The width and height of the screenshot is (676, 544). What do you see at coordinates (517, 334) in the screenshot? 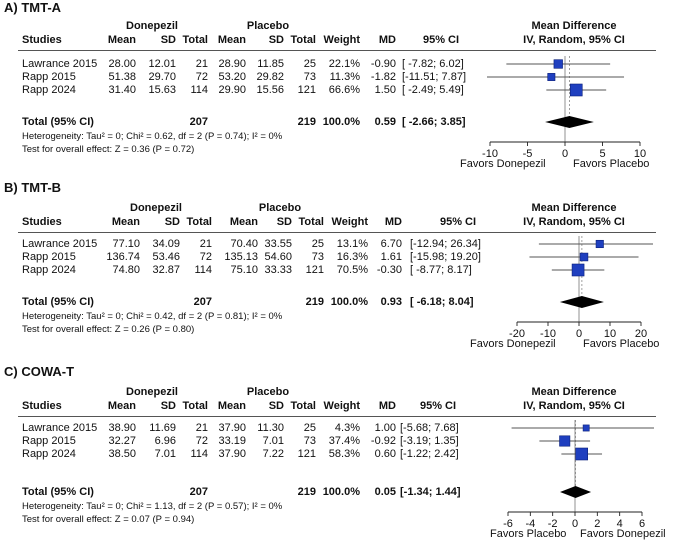
I see `tick-label: -20` at bounding box center [517, 334].